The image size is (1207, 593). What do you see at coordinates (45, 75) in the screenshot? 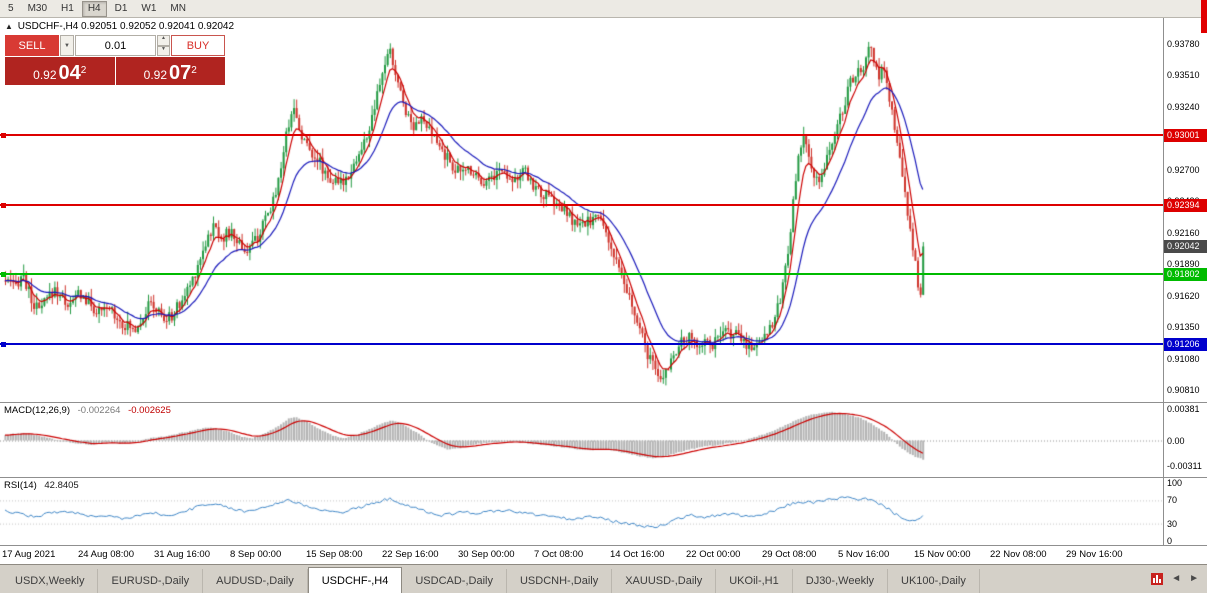
I see `bid-main: 0.92` at bounding box center [45, 75].